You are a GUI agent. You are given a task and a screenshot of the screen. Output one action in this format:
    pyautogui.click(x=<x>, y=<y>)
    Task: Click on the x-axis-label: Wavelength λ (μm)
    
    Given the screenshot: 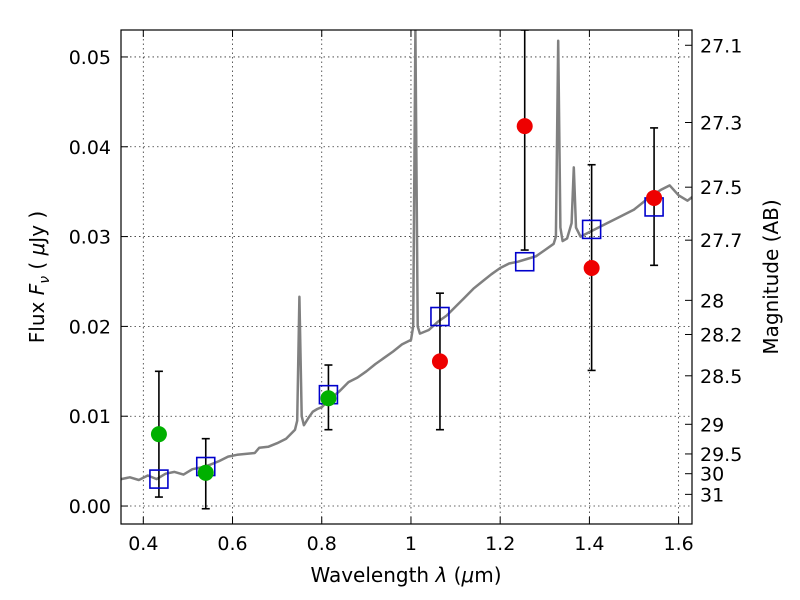 What is the action you would take?
    pyautogui.click(x=405, y=575)
    